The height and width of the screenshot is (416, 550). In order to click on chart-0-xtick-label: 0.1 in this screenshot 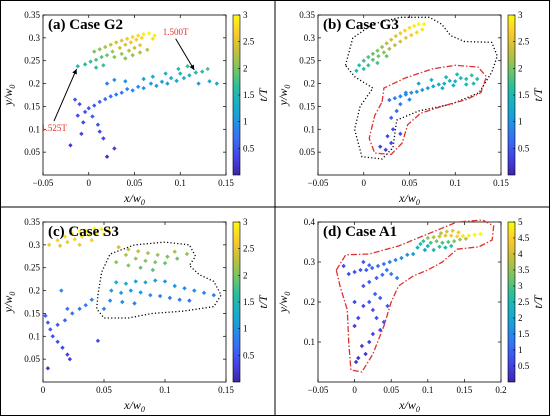, I will do `click(180, 183)`.